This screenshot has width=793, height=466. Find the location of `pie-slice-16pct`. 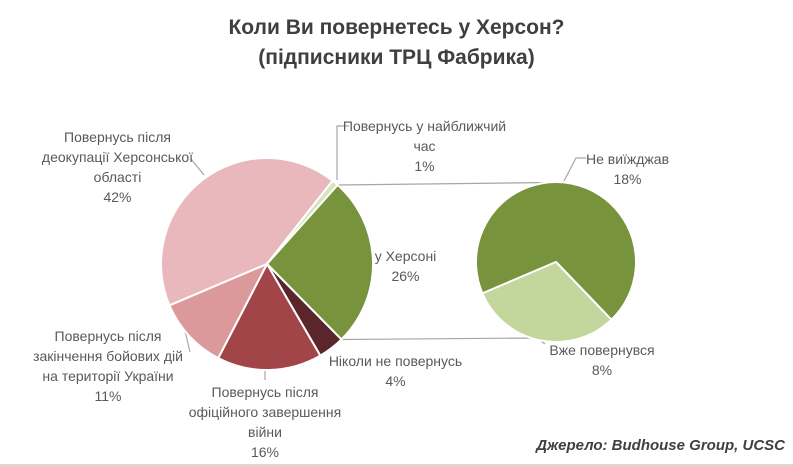

pie-slice-16pct is located at coordinates (269, 317).